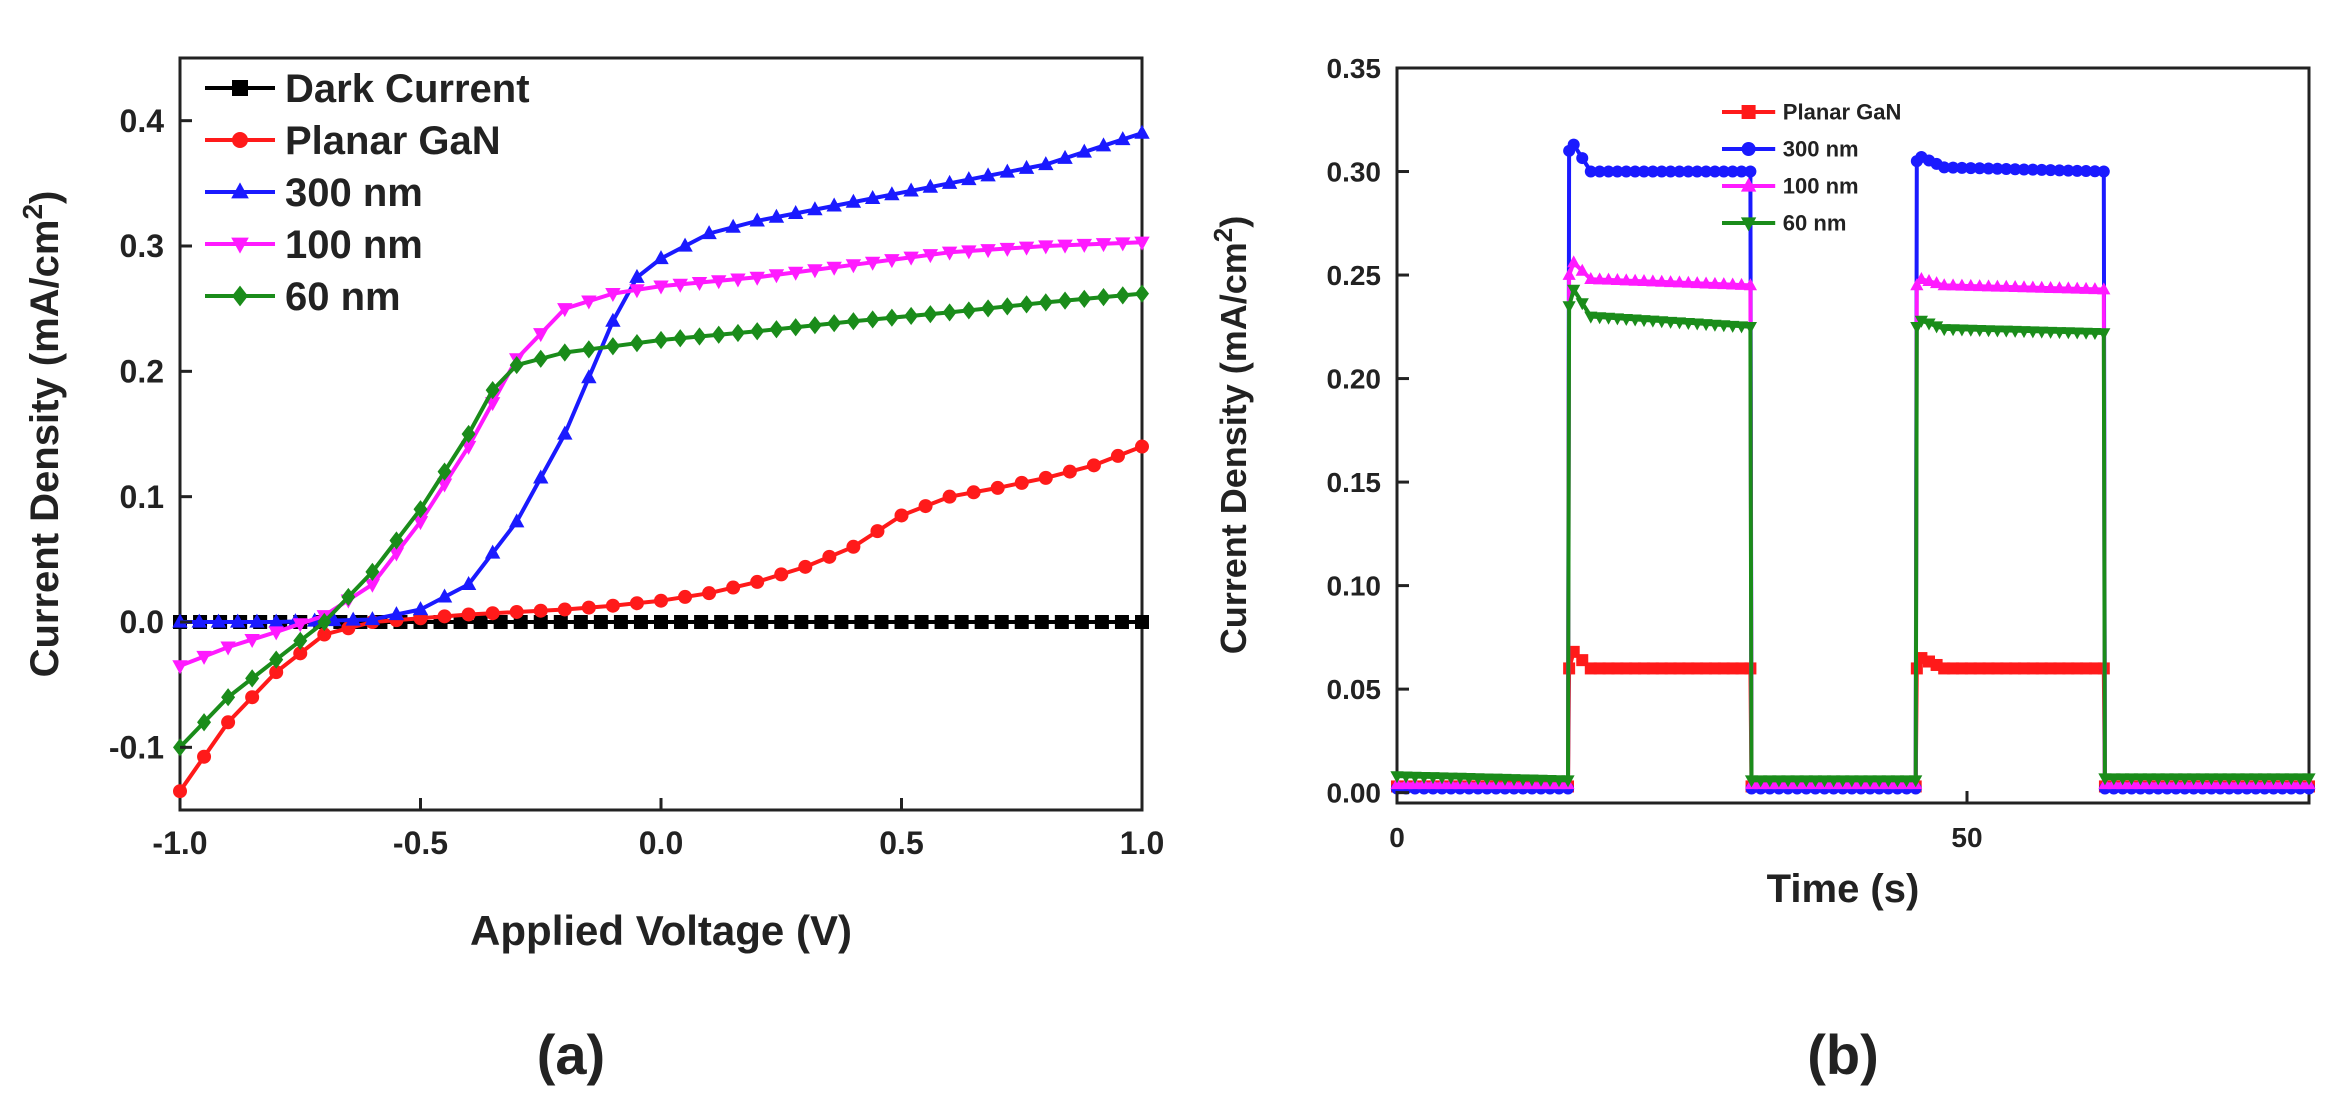  What do you see at coordinates (1354, 585) in the screenshot?
I see `y-tick-label-b: 0.10` at bounding box center [1354, 585].